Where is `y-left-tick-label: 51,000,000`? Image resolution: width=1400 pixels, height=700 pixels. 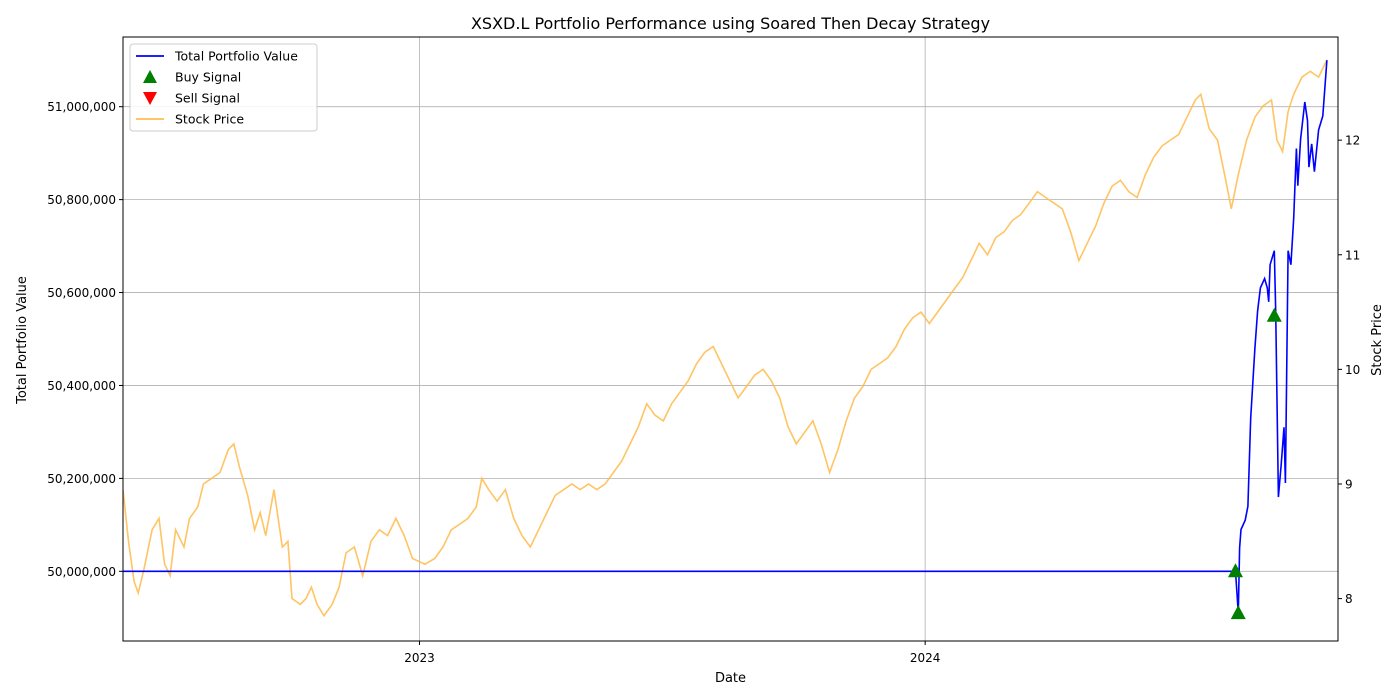 y-left-tick-label: 51,000,000 is located at coordinates (81, 107).